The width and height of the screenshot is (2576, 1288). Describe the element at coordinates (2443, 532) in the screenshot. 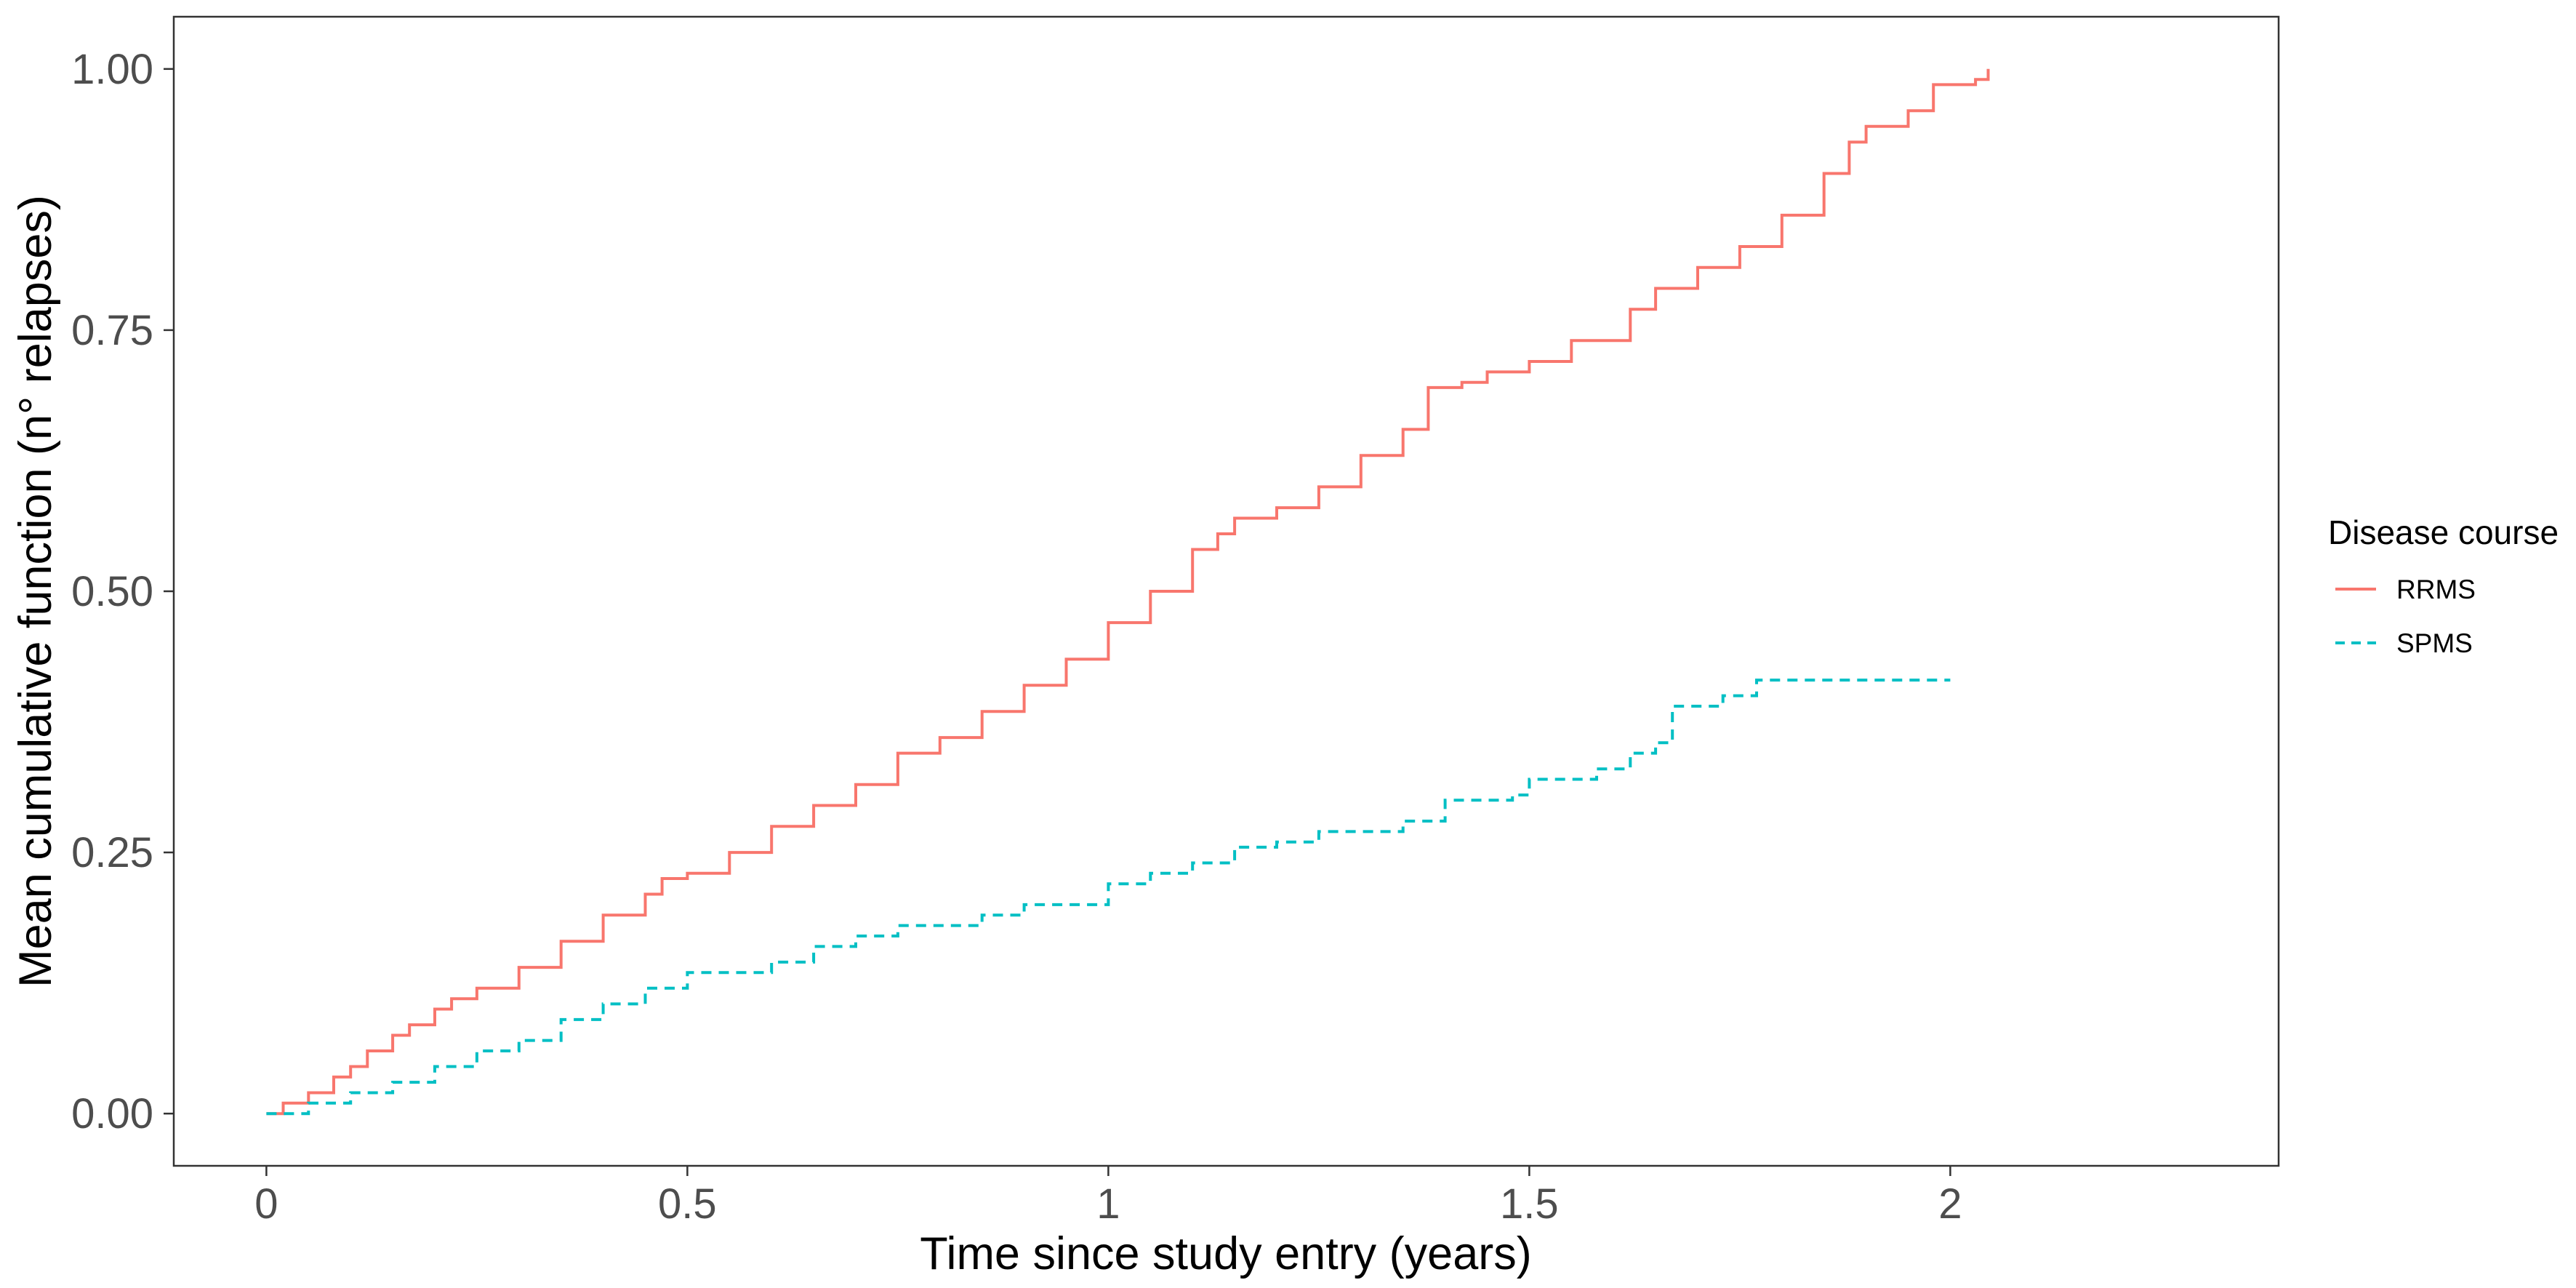

I see `legend-title: Disease course` at that location.